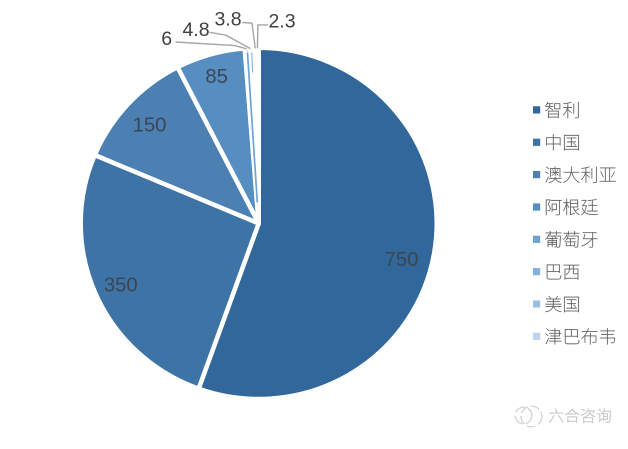  What do you see at coordinates (402, 260) in the screenshot?
I see `svg-text: 750` at bounding box center [402, 260].